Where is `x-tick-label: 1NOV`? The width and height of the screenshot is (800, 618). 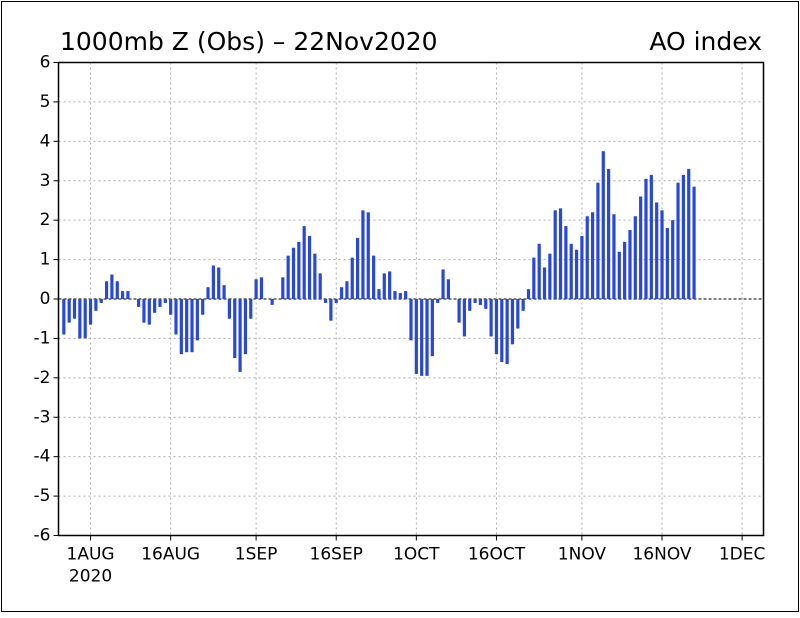 x-tick-label: 1NOV is located at coordinates (582, 555).